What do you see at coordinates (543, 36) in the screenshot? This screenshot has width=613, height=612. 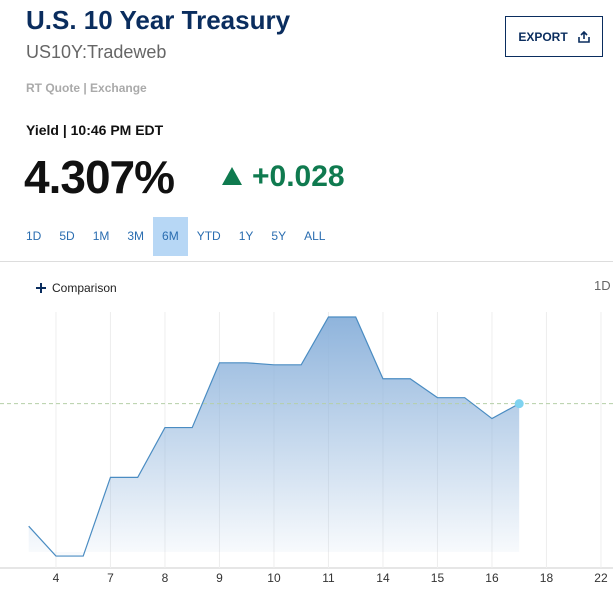 I see `export-label: EXPORT` at bounding box center [543, 36].